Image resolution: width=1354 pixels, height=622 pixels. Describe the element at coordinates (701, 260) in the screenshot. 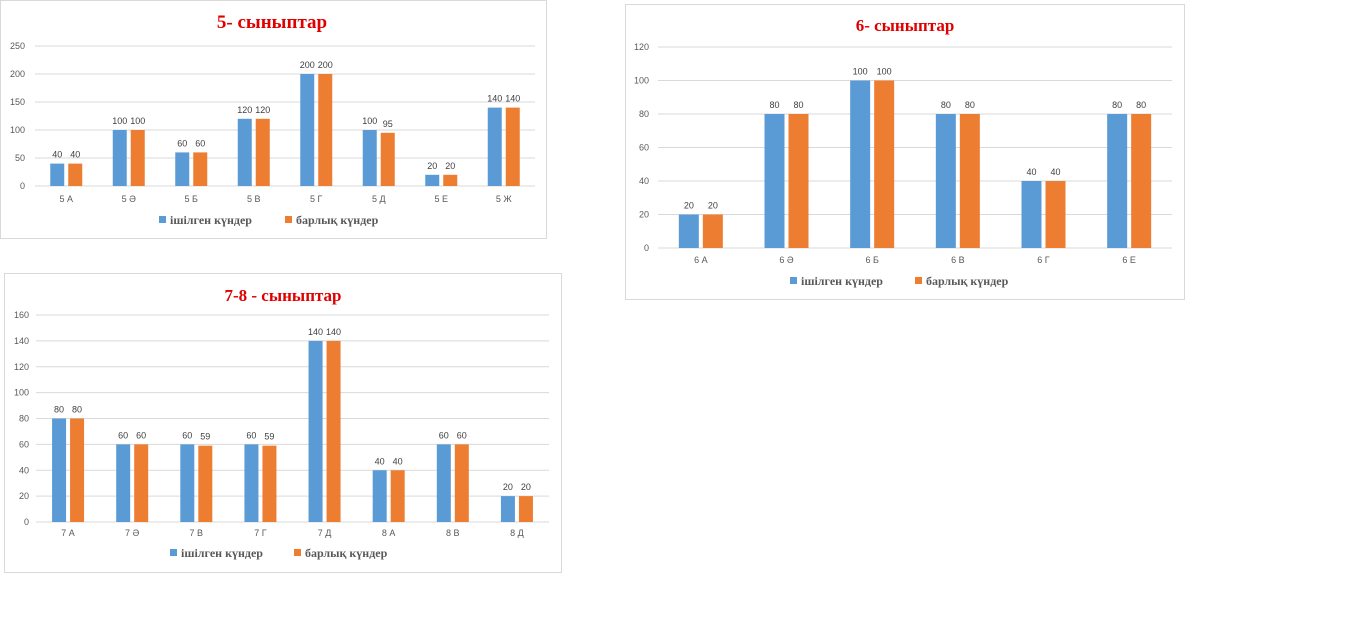

I see `x-tick-label-grade-6-0: 6 А` at that location.